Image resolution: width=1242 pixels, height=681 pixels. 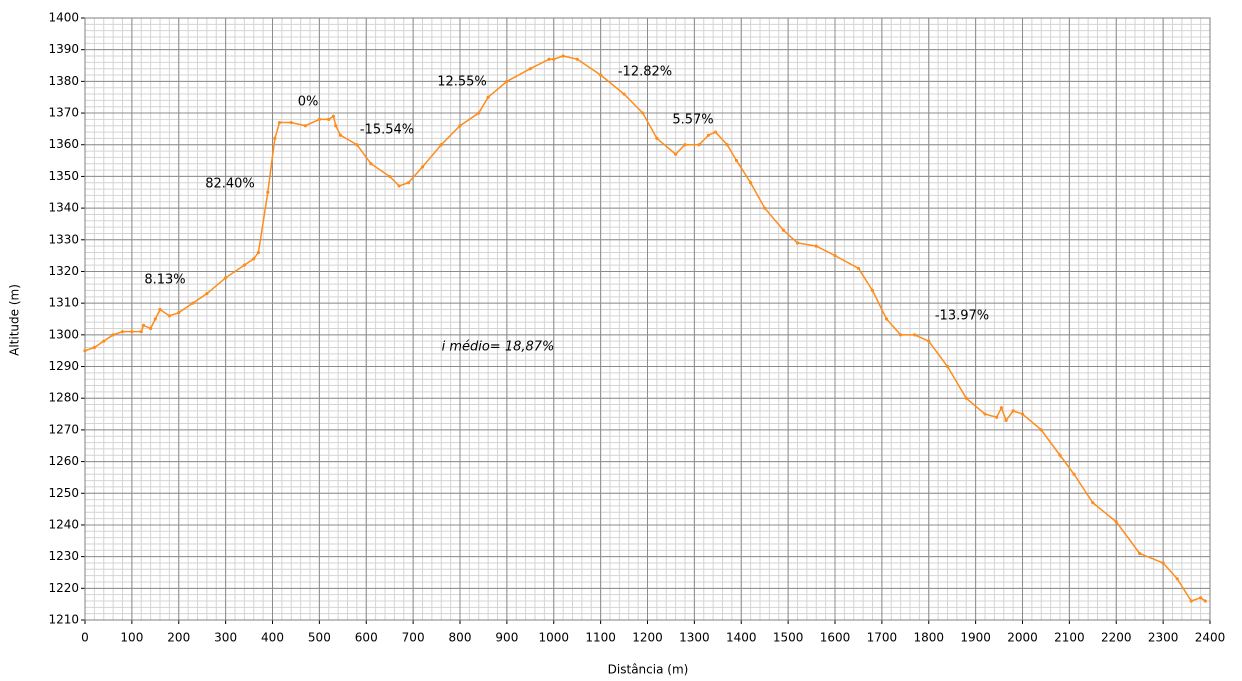 What do you see at coordinates (63, 461) in the screenshot?
I see `y-tick-label: 1260` at bounding box center [63, 461].